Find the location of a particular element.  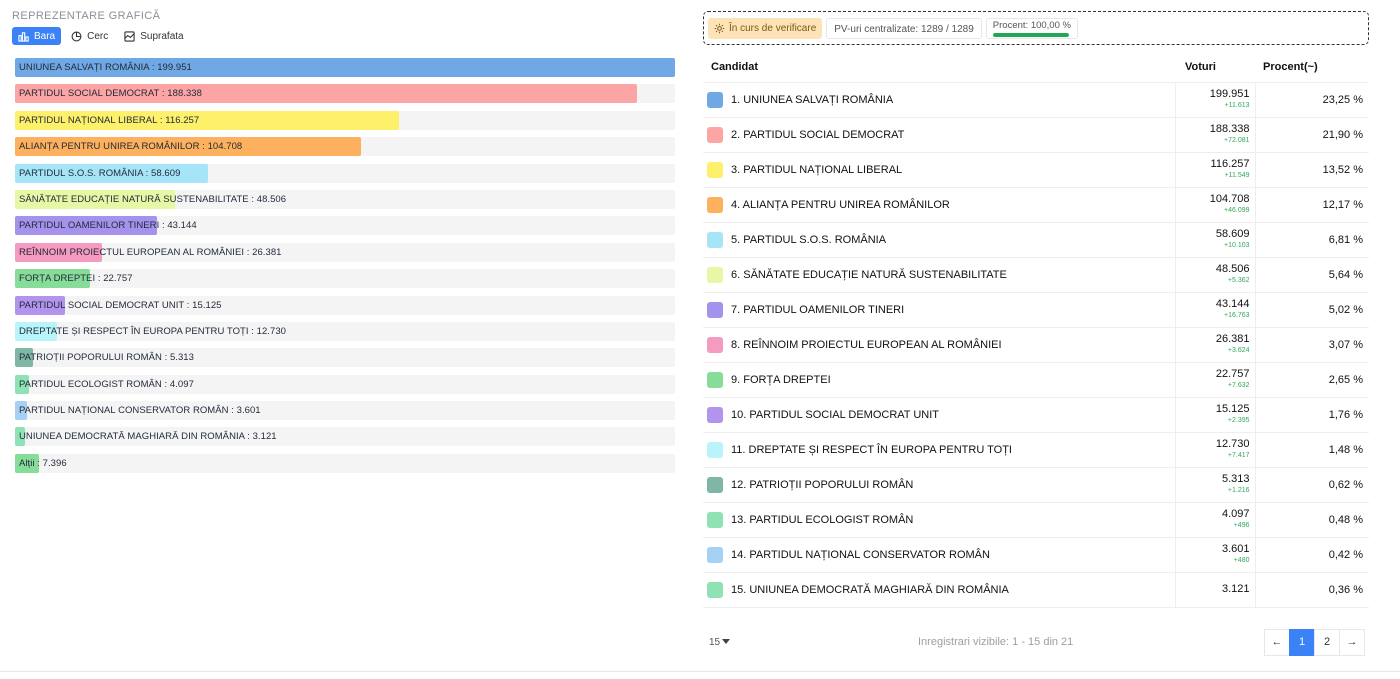

votes-cell: 22.757 +7.632 is located at coordinates (1215, 380).